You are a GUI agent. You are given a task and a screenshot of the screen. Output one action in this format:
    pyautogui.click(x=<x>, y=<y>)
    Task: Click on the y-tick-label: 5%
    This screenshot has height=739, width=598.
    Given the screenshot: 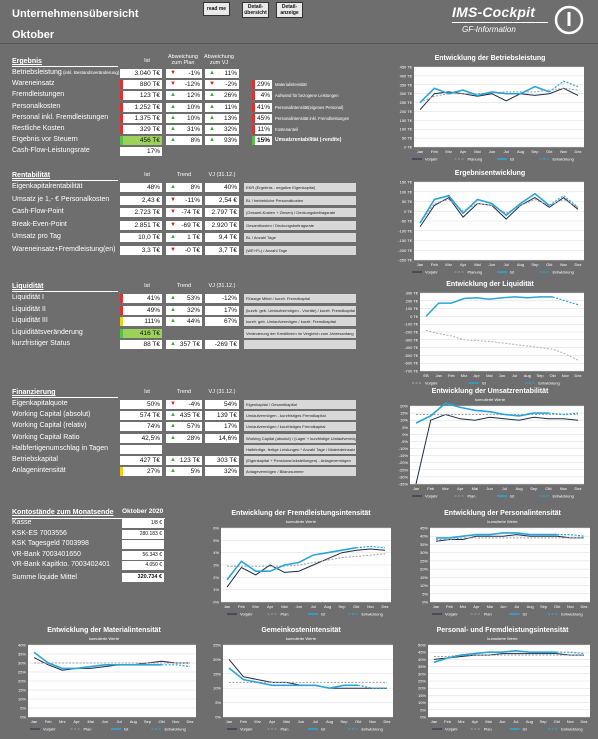 What is the action you would take?
    pyautogui.click(x=216, y=540)
    